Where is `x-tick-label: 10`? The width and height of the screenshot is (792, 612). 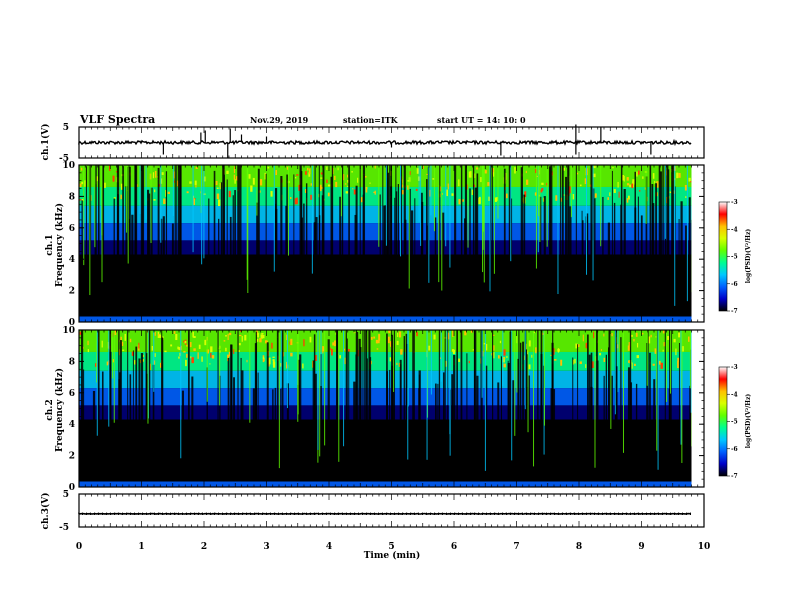
x-tick-label: 10 is located at coordinates (704, 547).